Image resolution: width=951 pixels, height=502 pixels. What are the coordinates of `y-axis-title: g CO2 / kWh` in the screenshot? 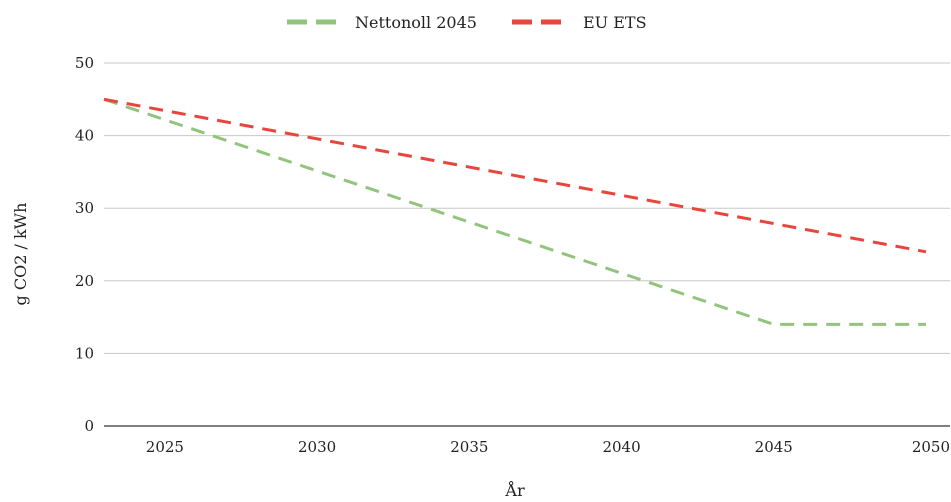 It's located at (20, 254).